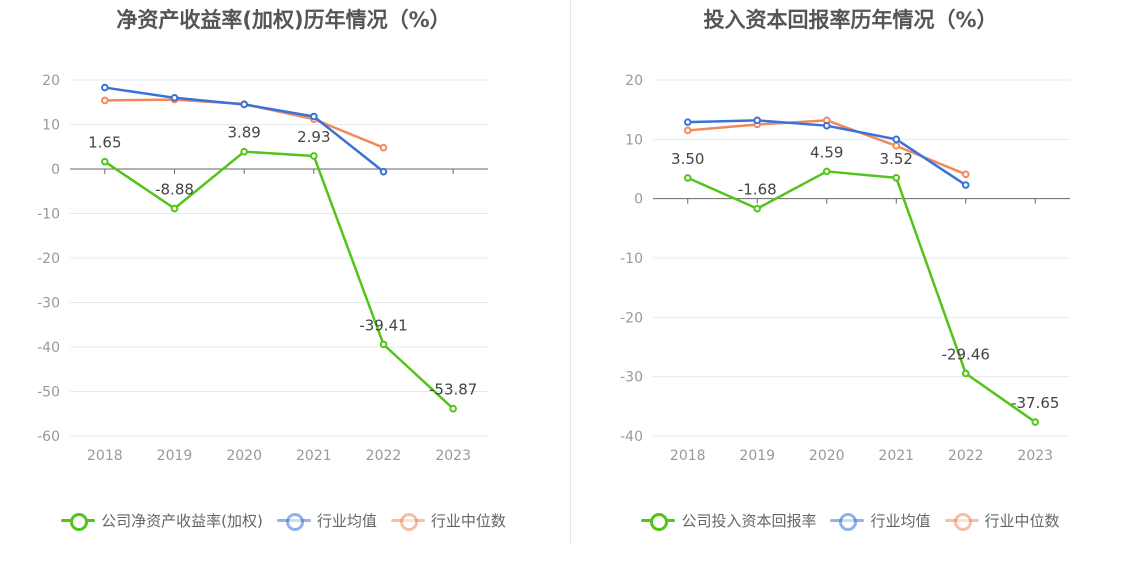 The width and height of the screenshot is (1134, 582). I want to click on chart-title: 投入资本回报率历年情况（%）, so click(850, 20).